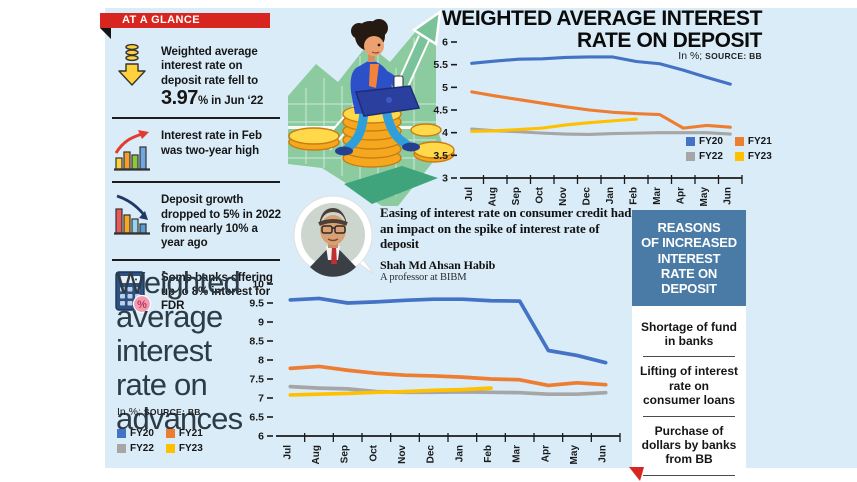 The height and width of the screenshot is (482, 857). What do you see at coordinates (689, 227) in the screenshot?
I see `reasons-title-line: REASONS` at bounding box center [689, 227].